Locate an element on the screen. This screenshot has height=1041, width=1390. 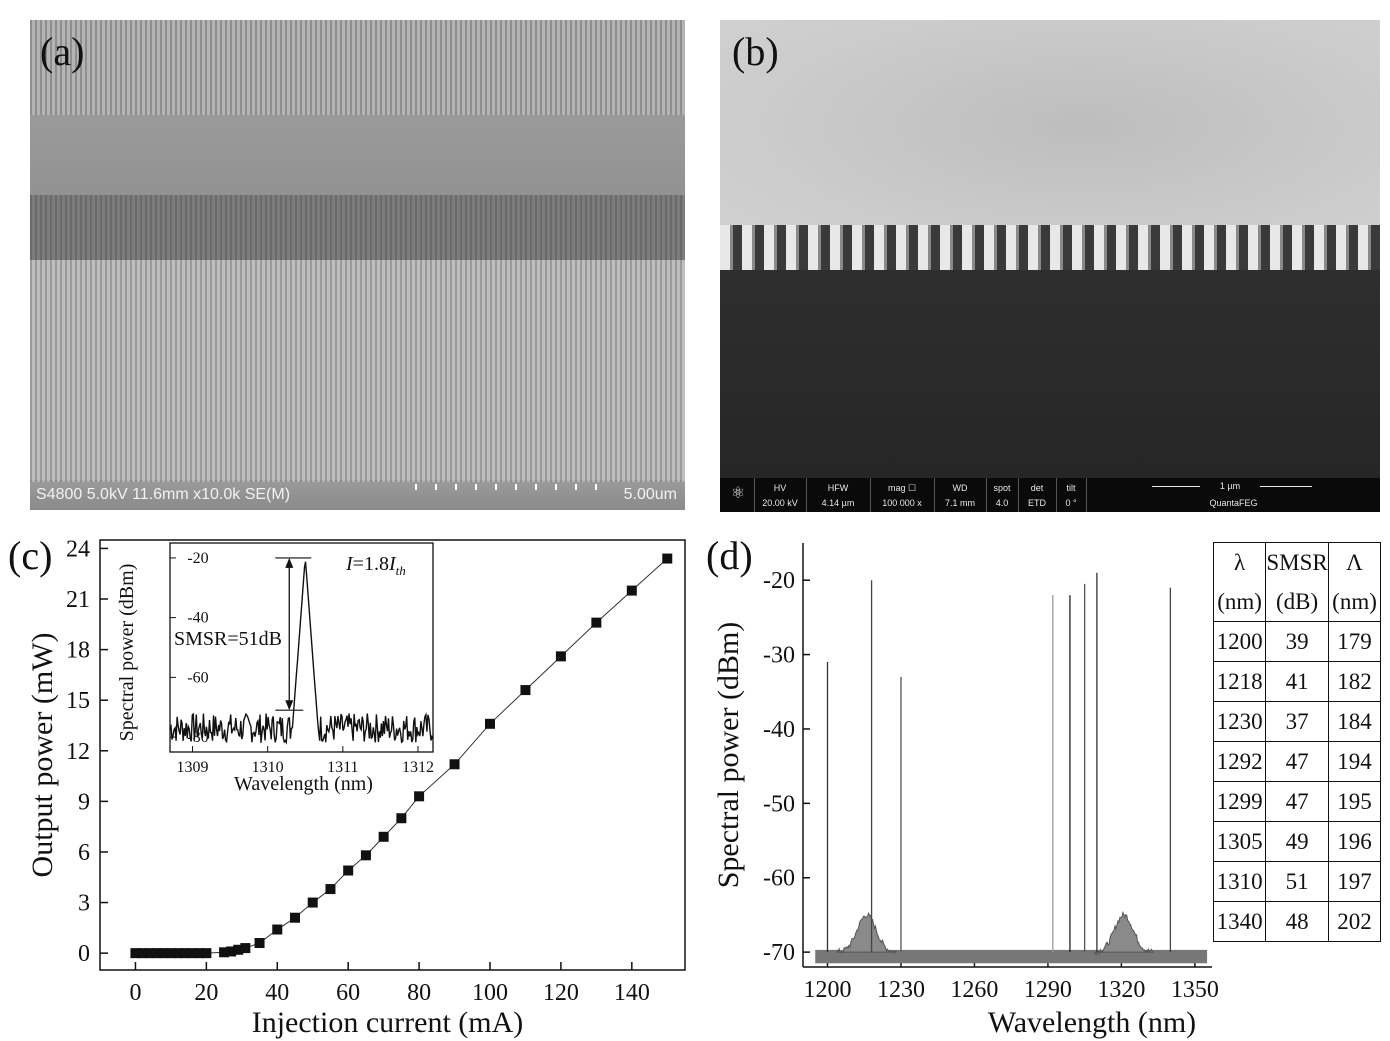
y-tick-label: 12 is located at coordinates (78, 752).